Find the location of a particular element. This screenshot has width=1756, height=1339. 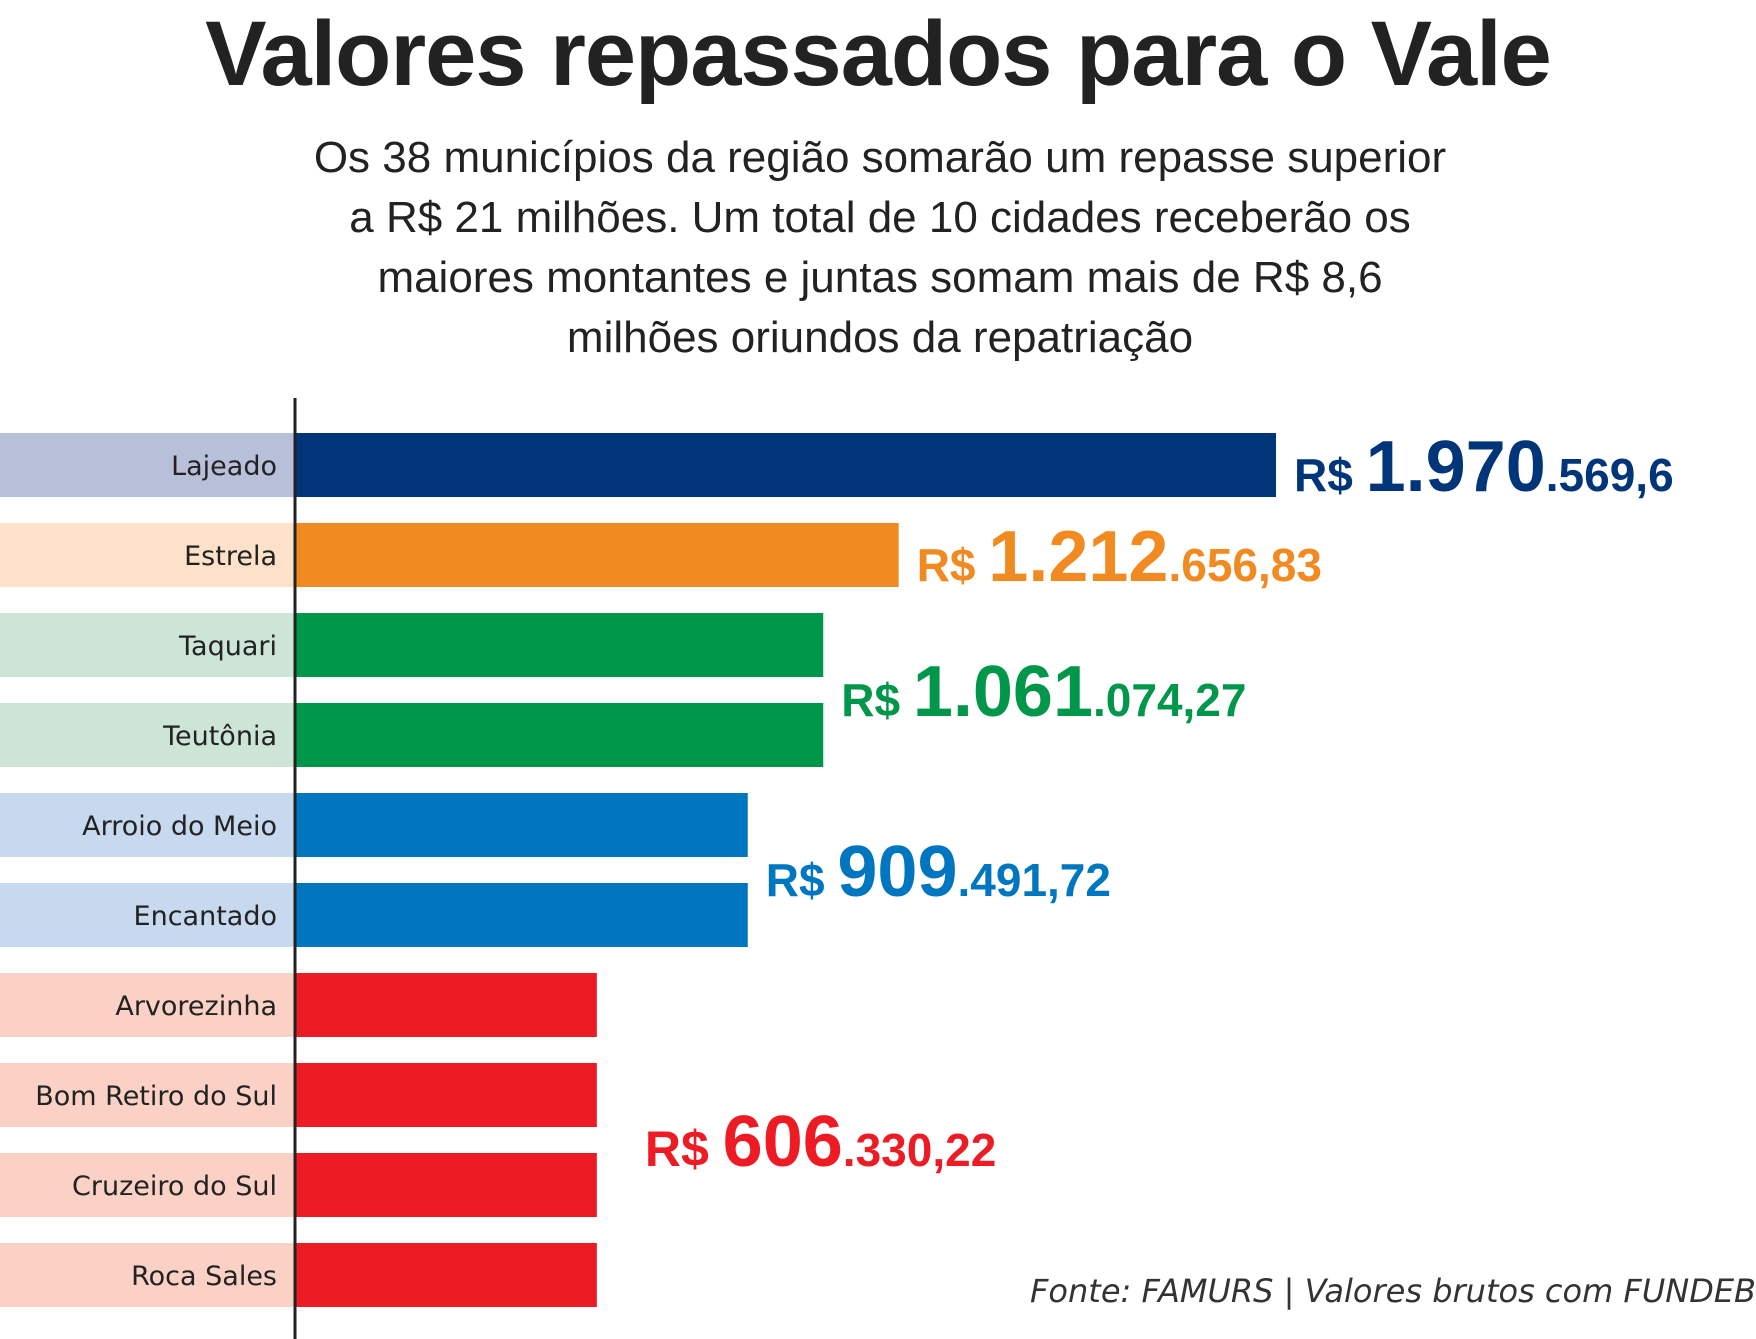

category-label: Lajeado is located at coordinates (224, 466).